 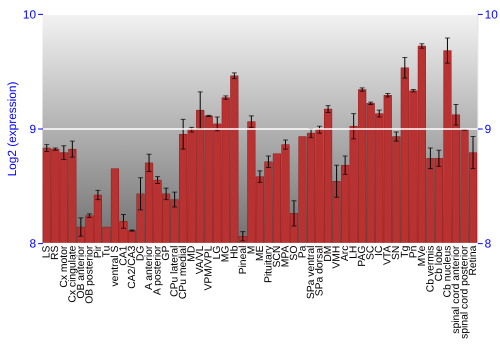 What do you see at coordinates (64, 266) in the screenshot?
I see `x-tick-label: Cx motor` at bounding box center [64, 266].